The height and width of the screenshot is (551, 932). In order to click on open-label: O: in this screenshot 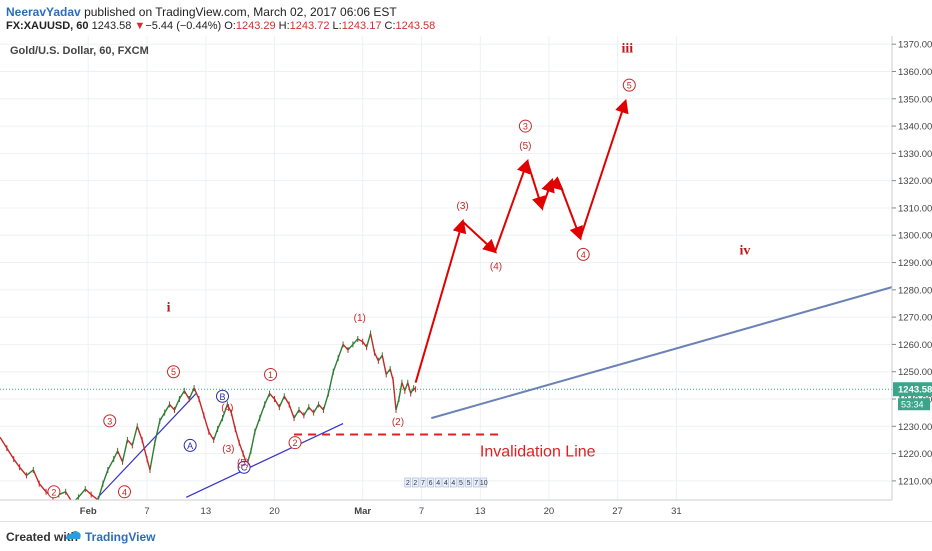, I will do `click(230, 26)`.